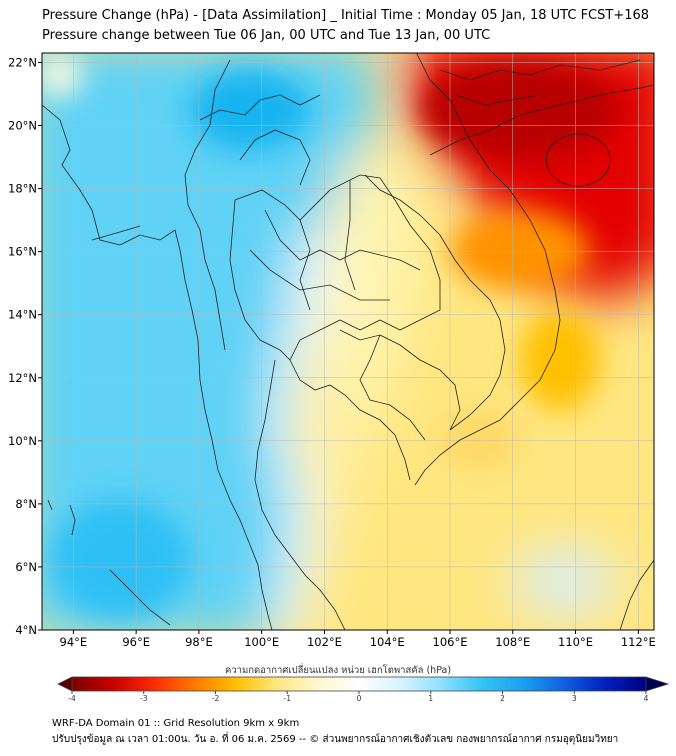 The width and height of the screenshot is (676, 756). I want to click on colorbar-min-arrow, so click(65, 684).